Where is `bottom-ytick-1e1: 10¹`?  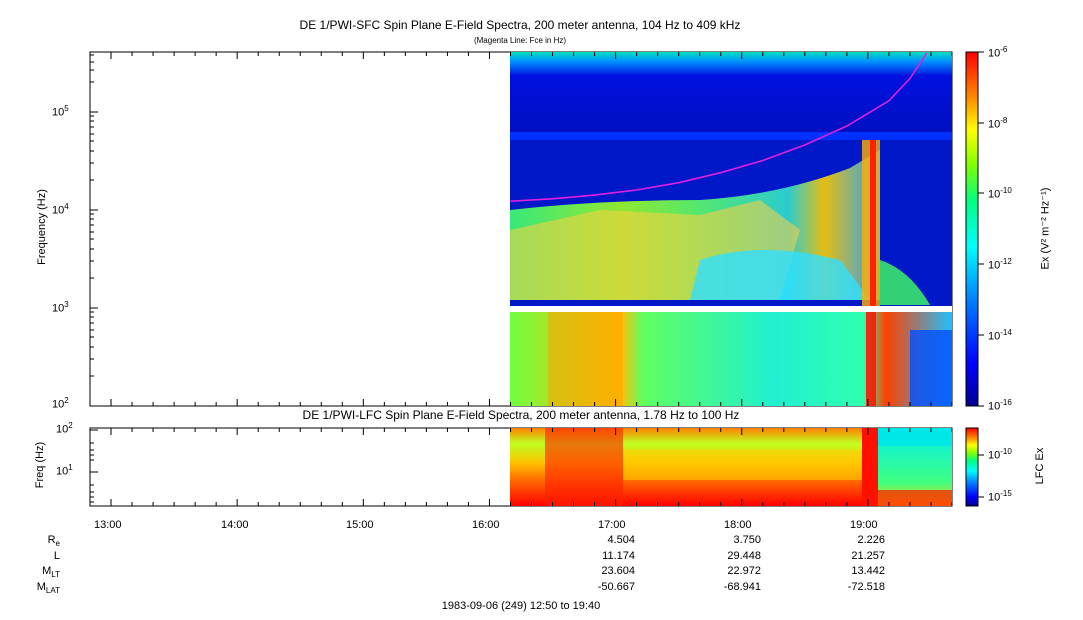 bottom-ytick-1e1: 10¹ is located at coordinates (64, 470).